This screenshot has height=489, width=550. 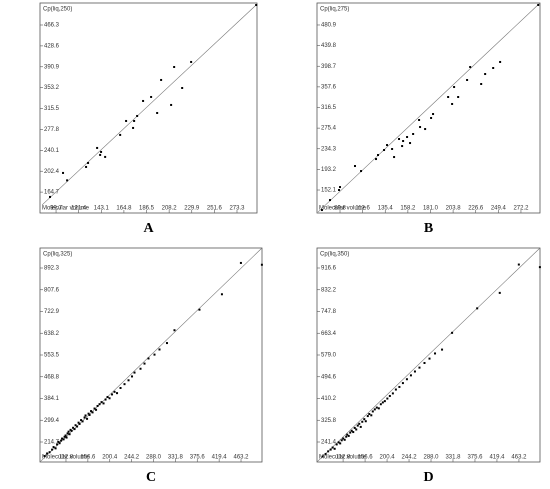 What do you see at coordinates (329, 26) in the screenshot?
I see `y-tick-label: 480.9` at bounding box center [329, 26].